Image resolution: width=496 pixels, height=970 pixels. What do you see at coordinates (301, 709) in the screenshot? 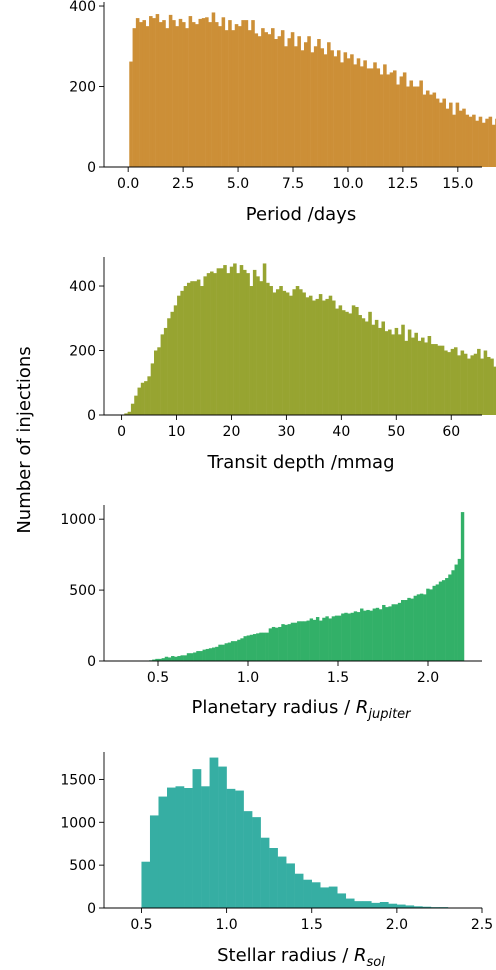
I see `x-axis-label: Planetary radius / Rjupiter` at bounding box center [301, 709].